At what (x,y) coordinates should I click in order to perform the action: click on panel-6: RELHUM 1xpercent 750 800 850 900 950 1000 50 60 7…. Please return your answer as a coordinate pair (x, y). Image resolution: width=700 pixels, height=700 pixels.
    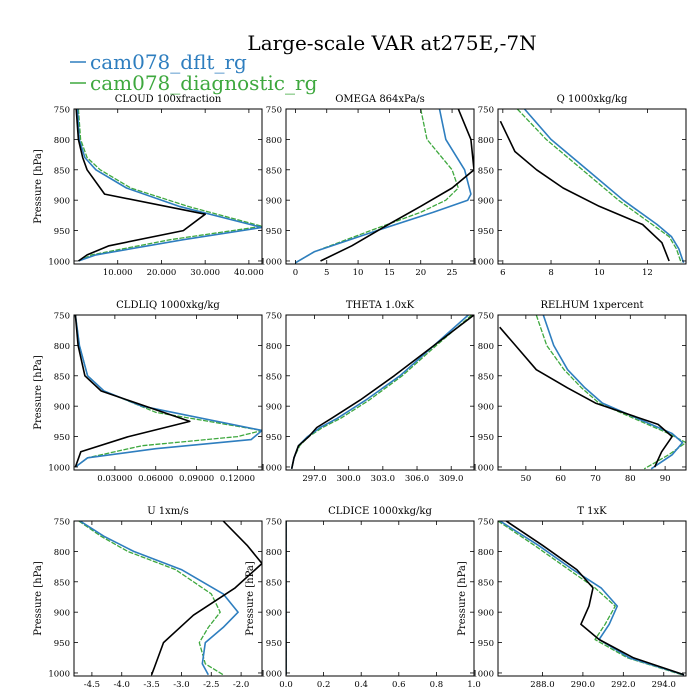
    Looking at the image, I should click on (579, 392).